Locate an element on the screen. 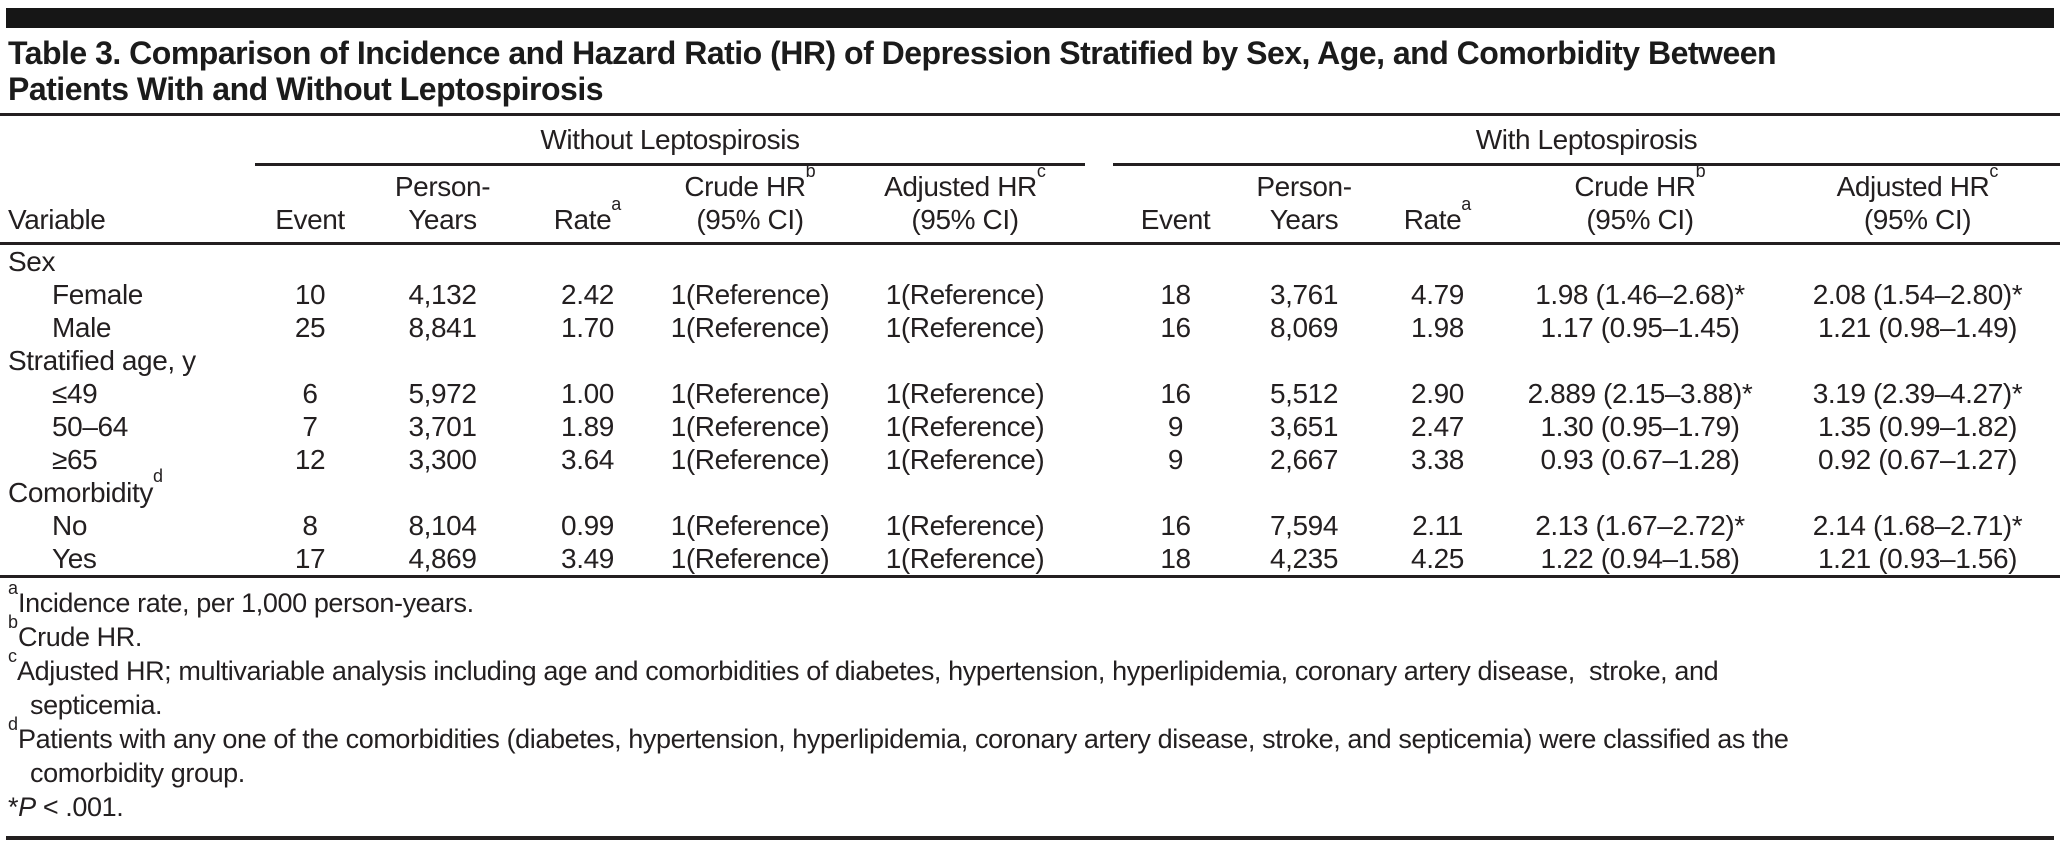  cell: 3.64 is located at coordinates (587, 459).